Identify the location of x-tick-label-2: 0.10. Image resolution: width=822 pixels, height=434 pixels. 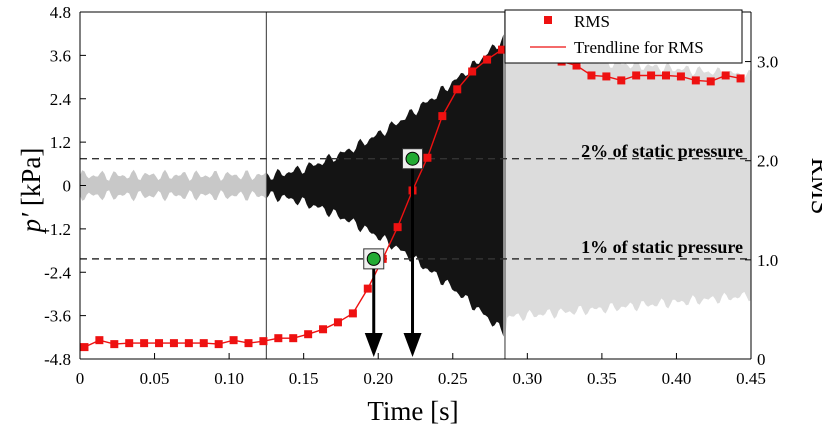
(229, 378).